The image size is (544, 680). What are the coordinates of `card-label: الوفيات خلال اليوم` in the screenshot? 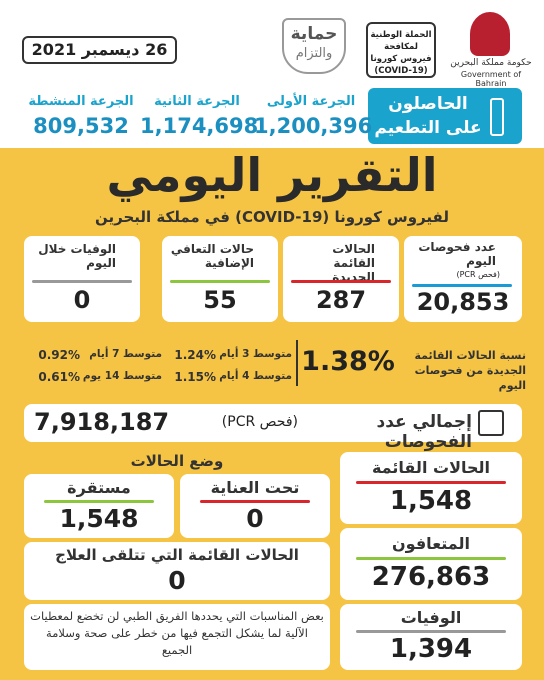 It's located at (77, 256).